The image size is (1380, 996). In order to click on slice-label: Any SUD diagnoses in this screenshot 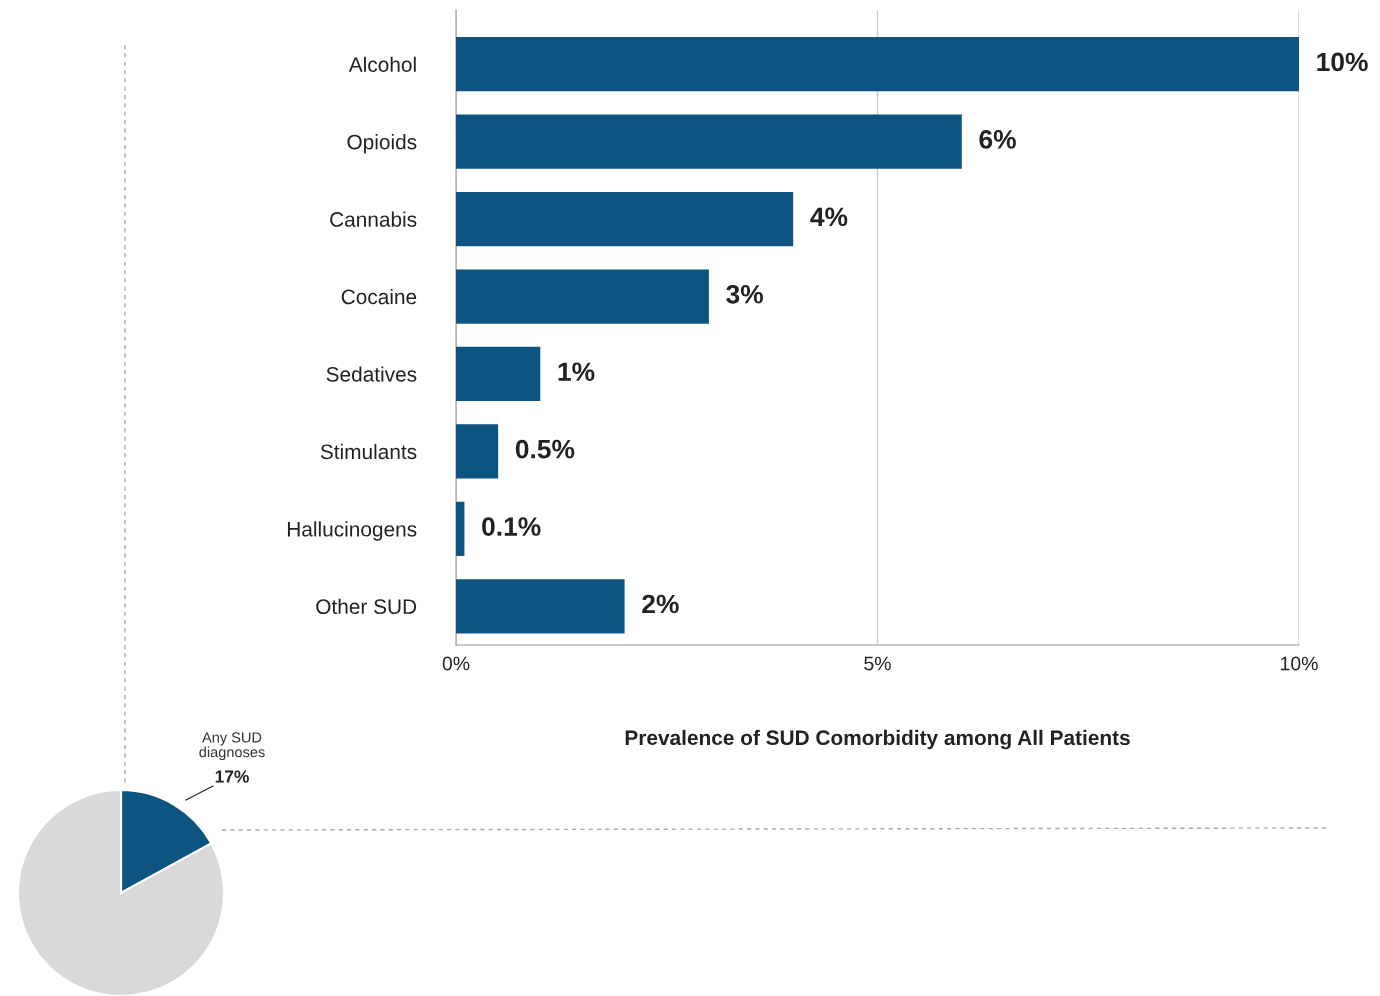, I will do `click(232, 746)`.